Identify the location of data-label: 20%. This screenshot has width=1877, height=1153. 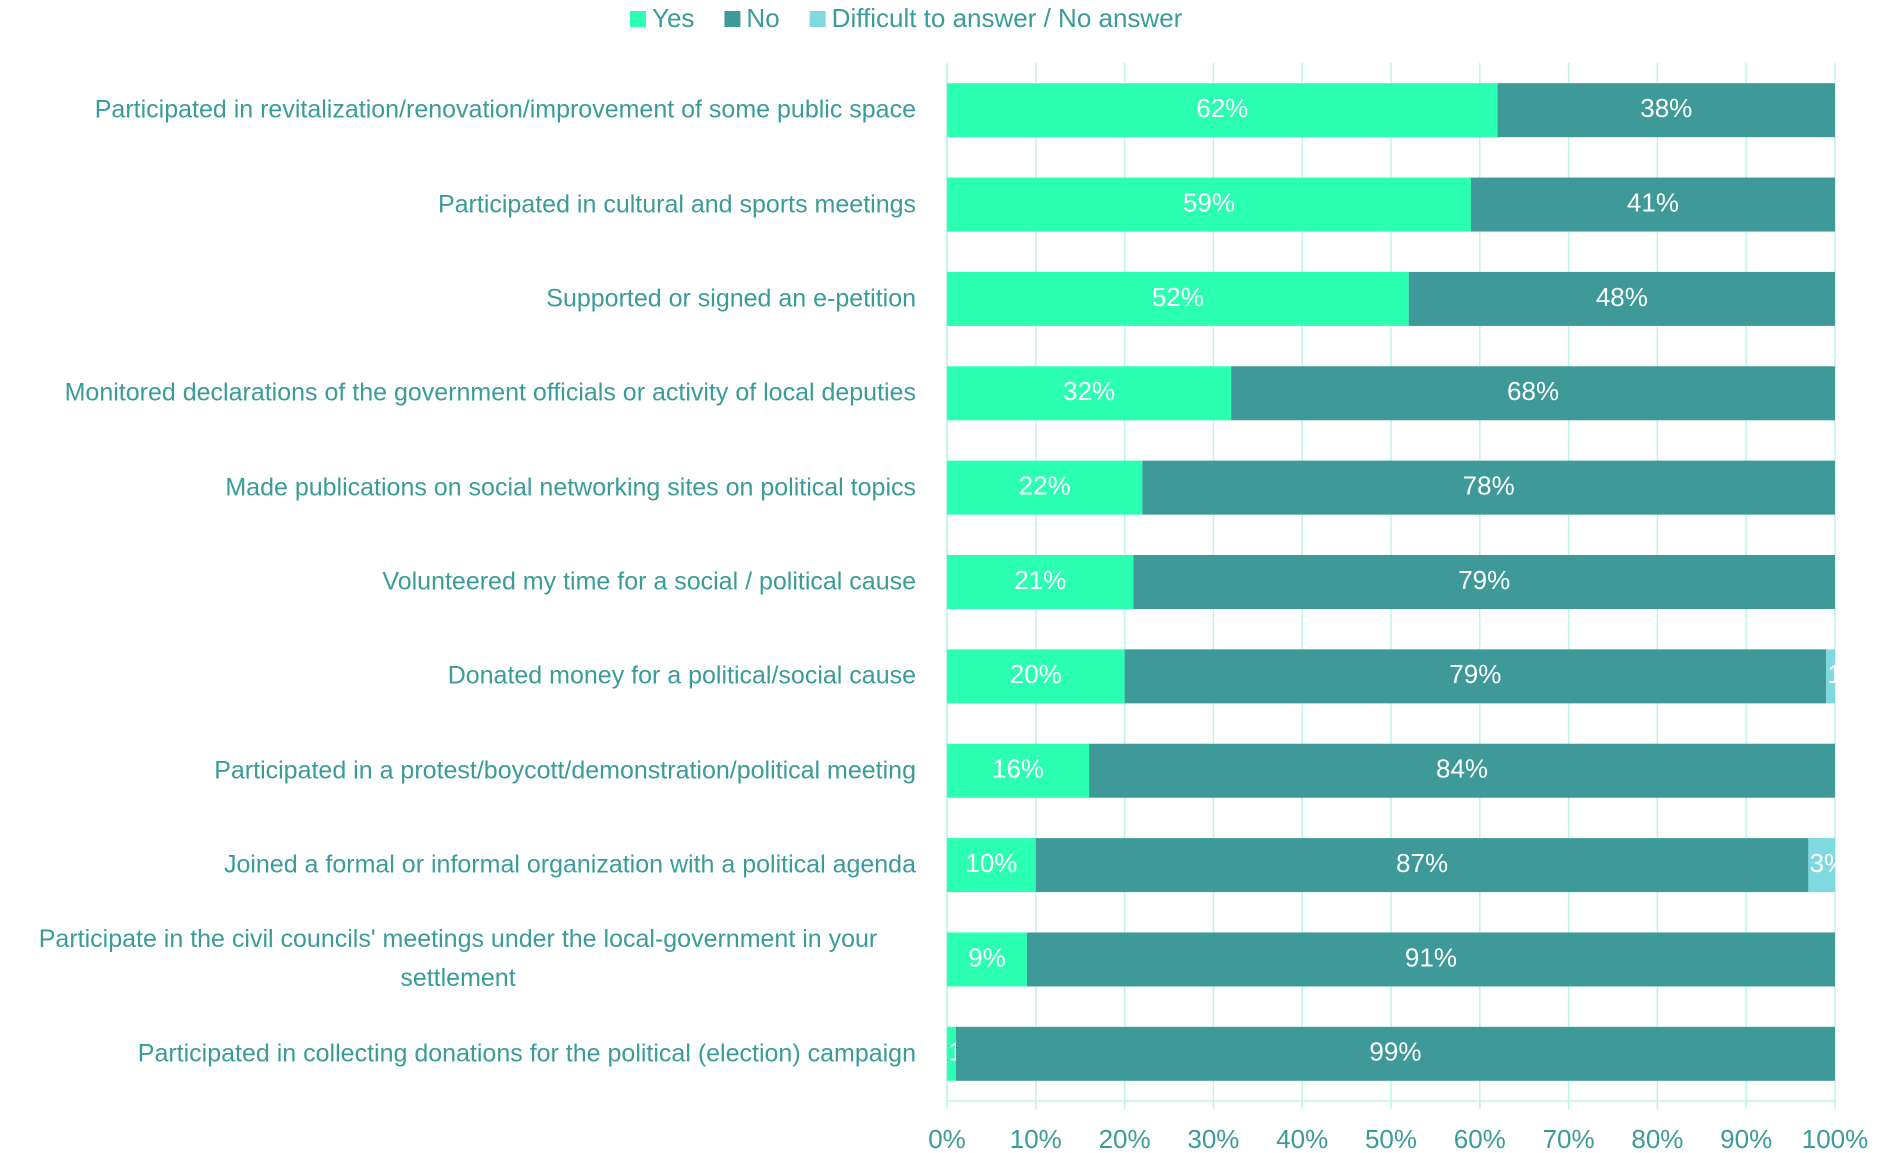
(1036, 674).